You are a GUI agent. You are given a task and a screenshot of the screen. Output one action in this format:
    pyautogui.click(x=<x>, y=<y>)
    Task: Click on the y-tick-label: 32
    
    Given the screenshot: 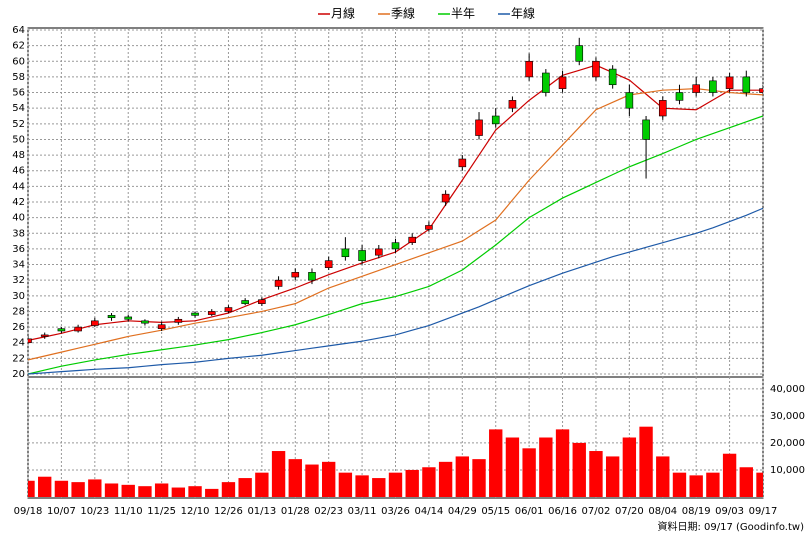 What is the action you would take?
    pyautogui.click(x=18, y=280)
    